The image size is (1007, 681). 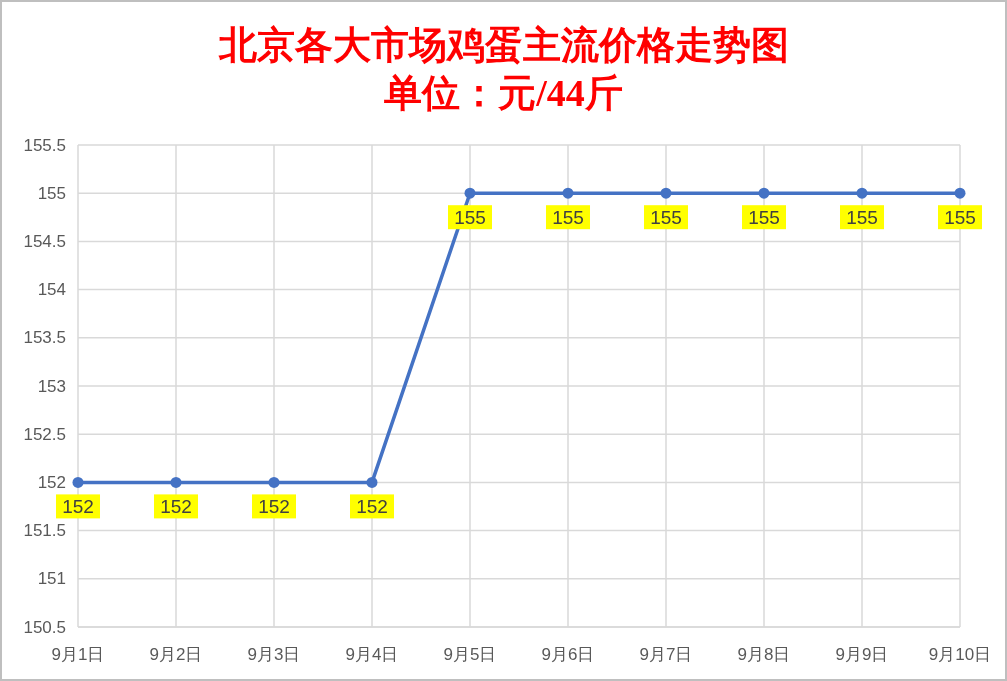 What do you see at coordinates (51, 193) in the screenshot?
I see `y-tick-label: 155` at bounding box center [51, 193].